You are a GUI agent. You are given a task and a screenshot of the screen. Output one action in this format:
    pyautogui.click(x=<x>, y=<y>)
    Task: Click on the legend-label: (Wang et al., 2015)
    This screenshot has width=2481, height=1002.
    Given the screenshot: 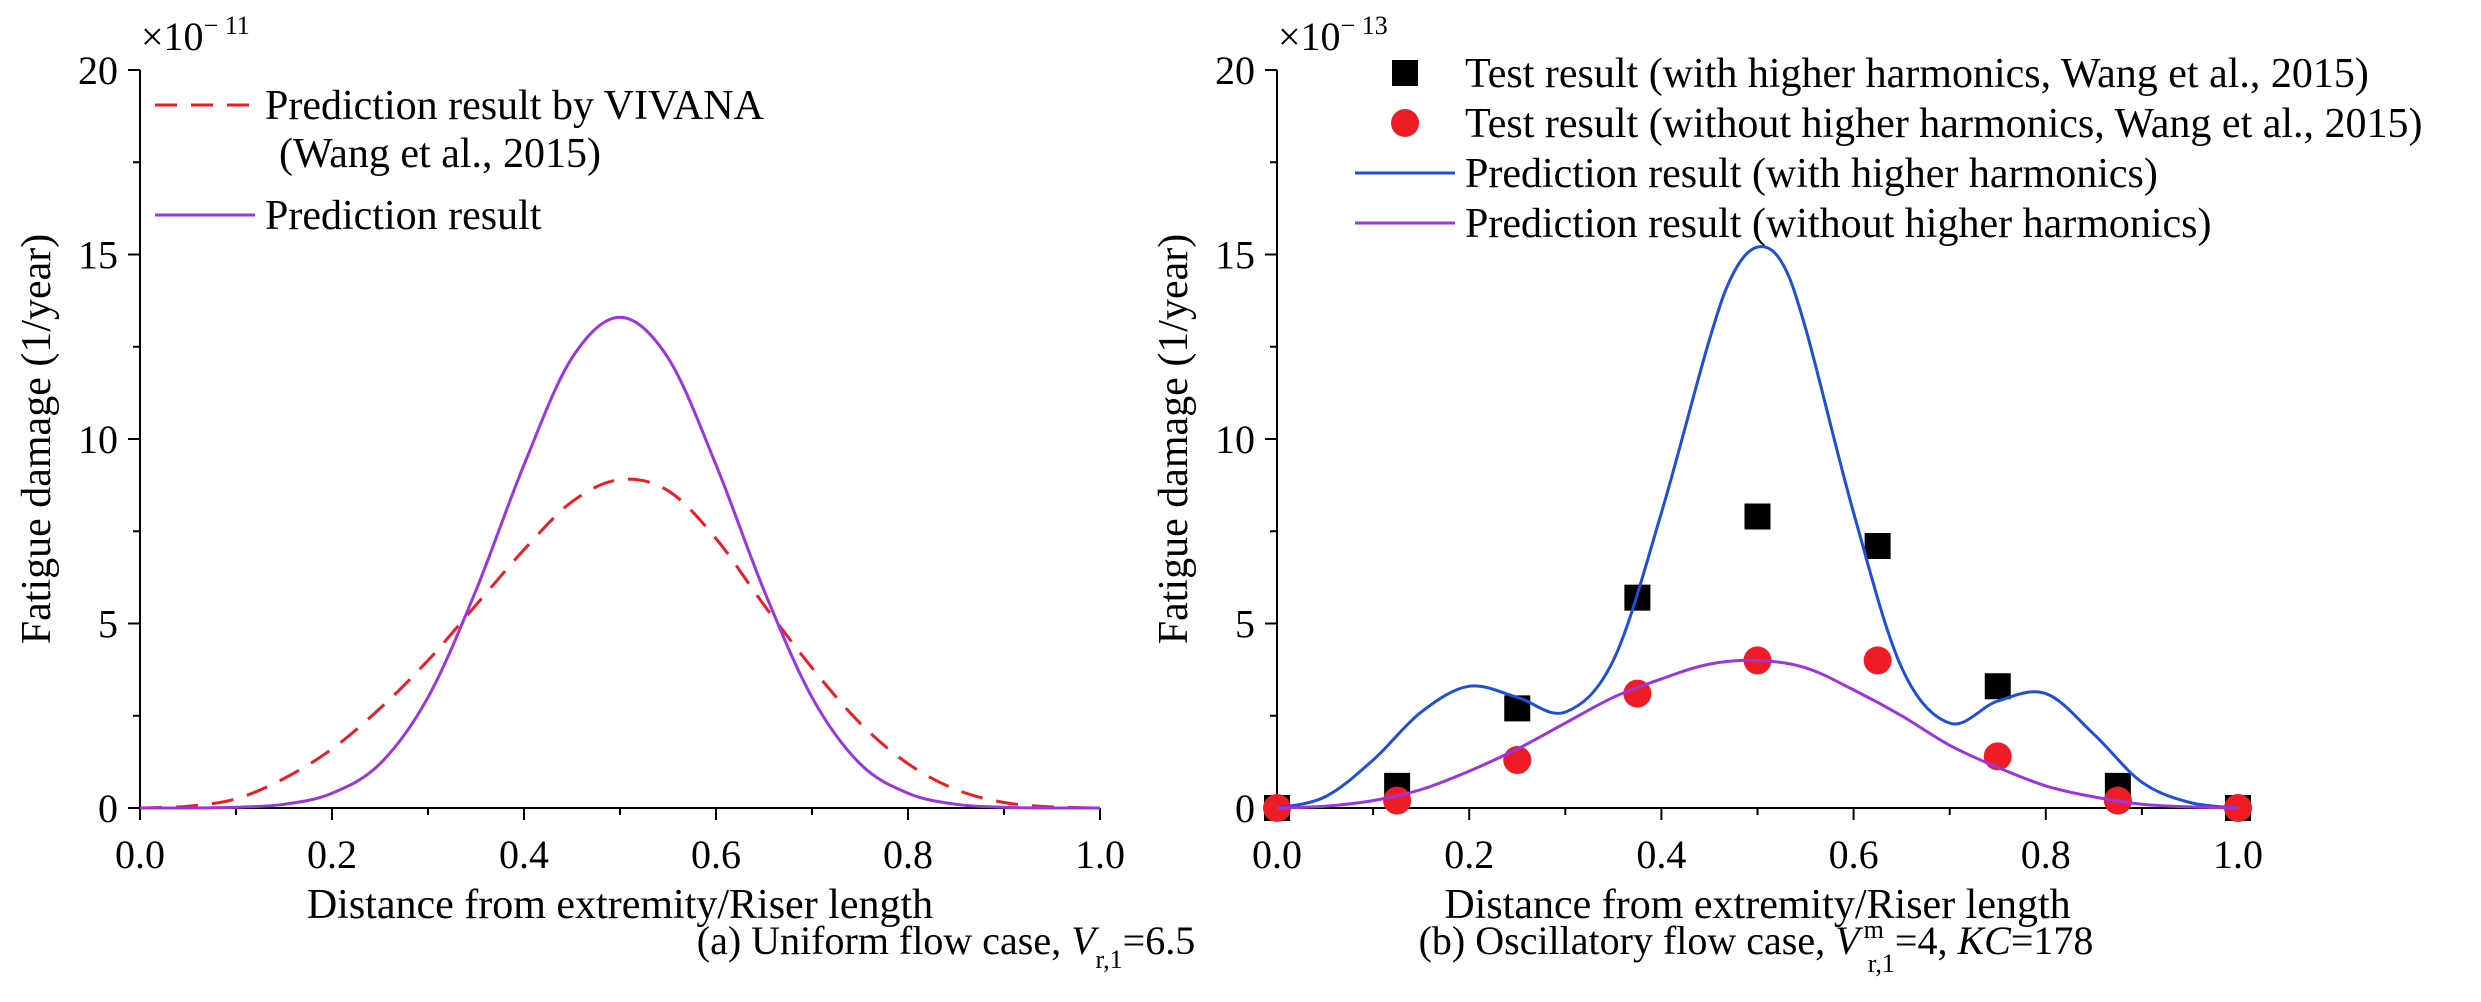 What is the action you would take?
    pyautogui.click(x=440, y=154)
    